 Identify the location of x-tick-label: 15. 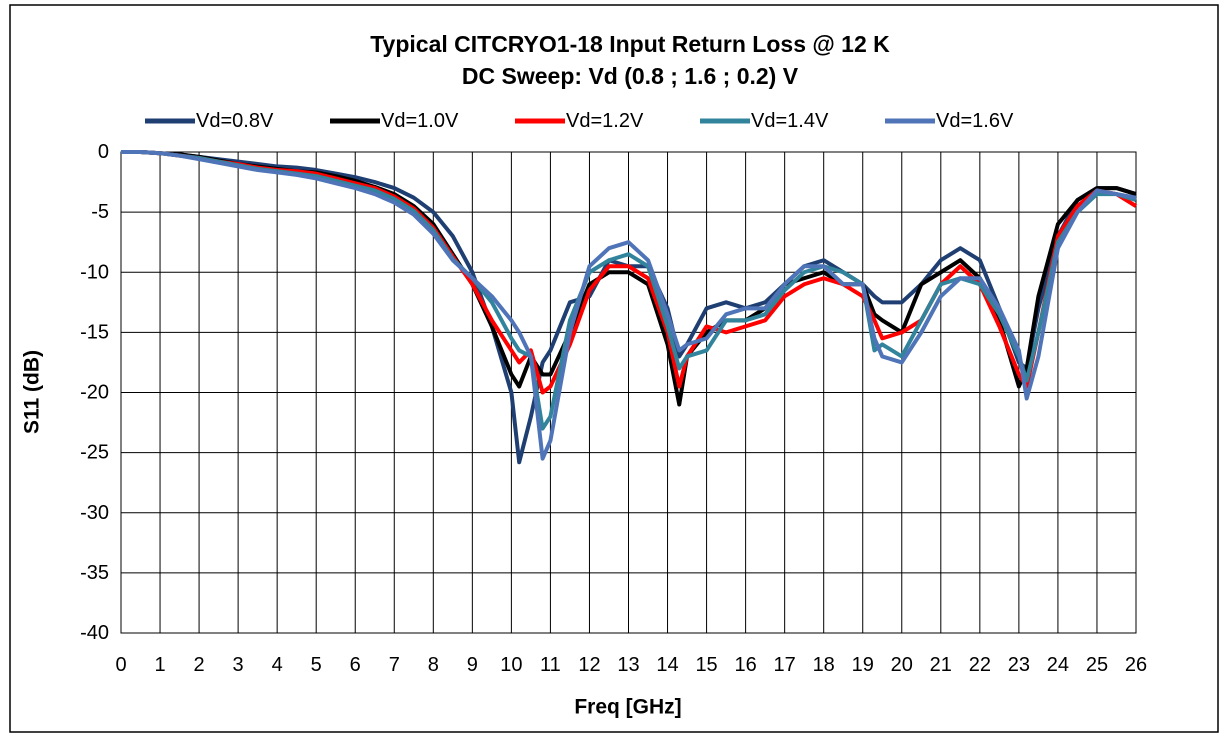
(706, 665).